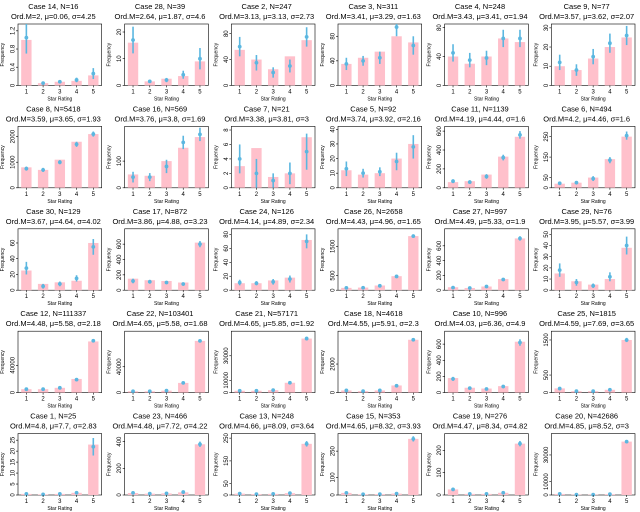 The height and width of the screenshot is (512, 640). What do you see at coordinates (14, 461) in the screenshot?
I see `y-tick-label: 15` at bounding box center [14, 461].